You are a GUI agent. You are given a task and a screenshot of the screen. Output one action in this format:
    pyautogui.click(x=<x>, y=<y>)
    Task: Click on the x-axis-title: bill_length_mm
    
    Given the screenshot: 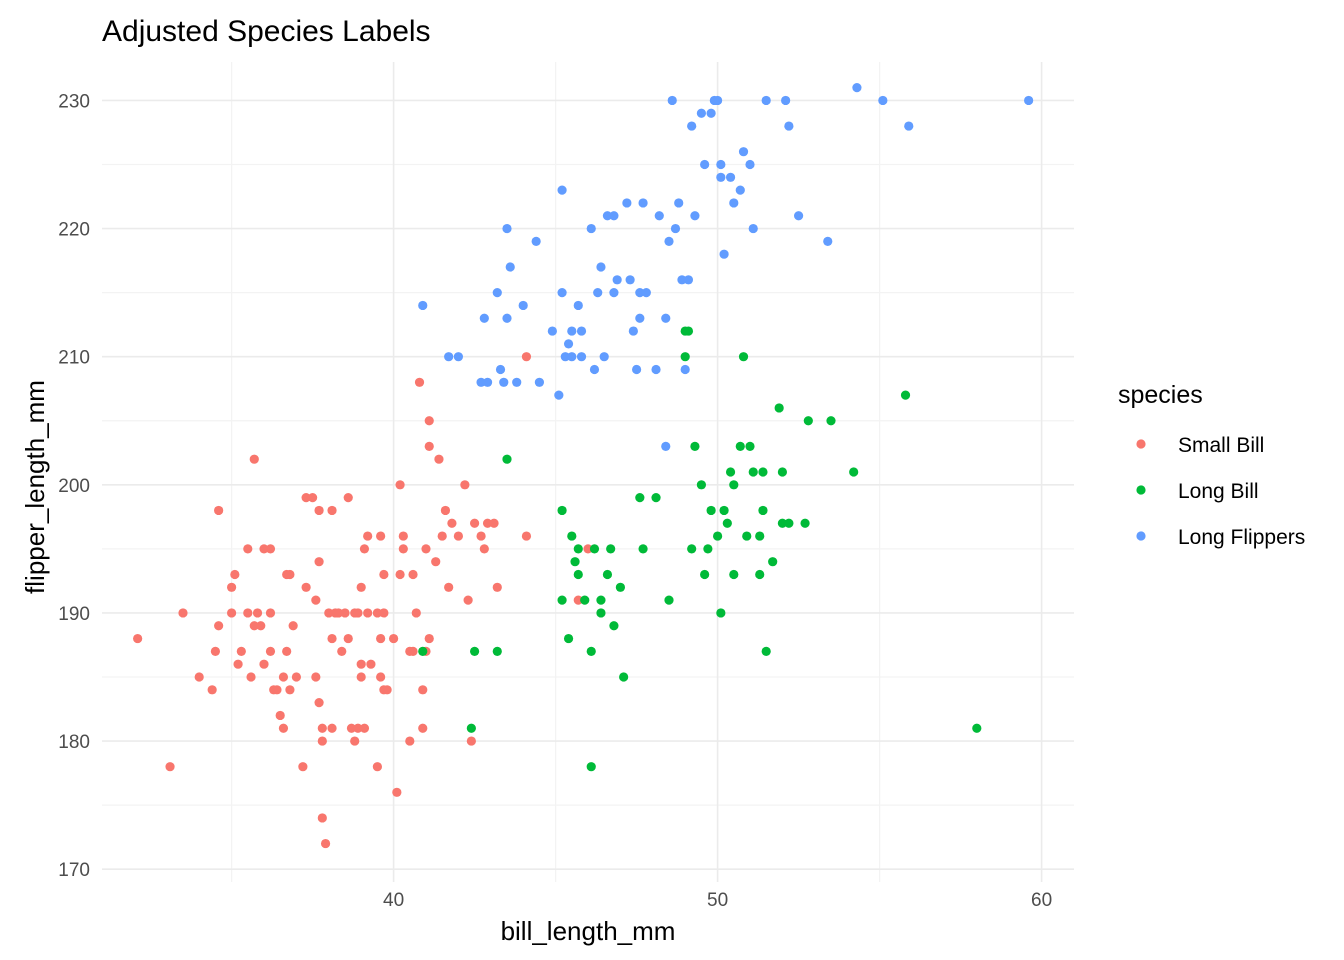 What is the action you would take?
    pyautogui.click(x=588, y=931)
    